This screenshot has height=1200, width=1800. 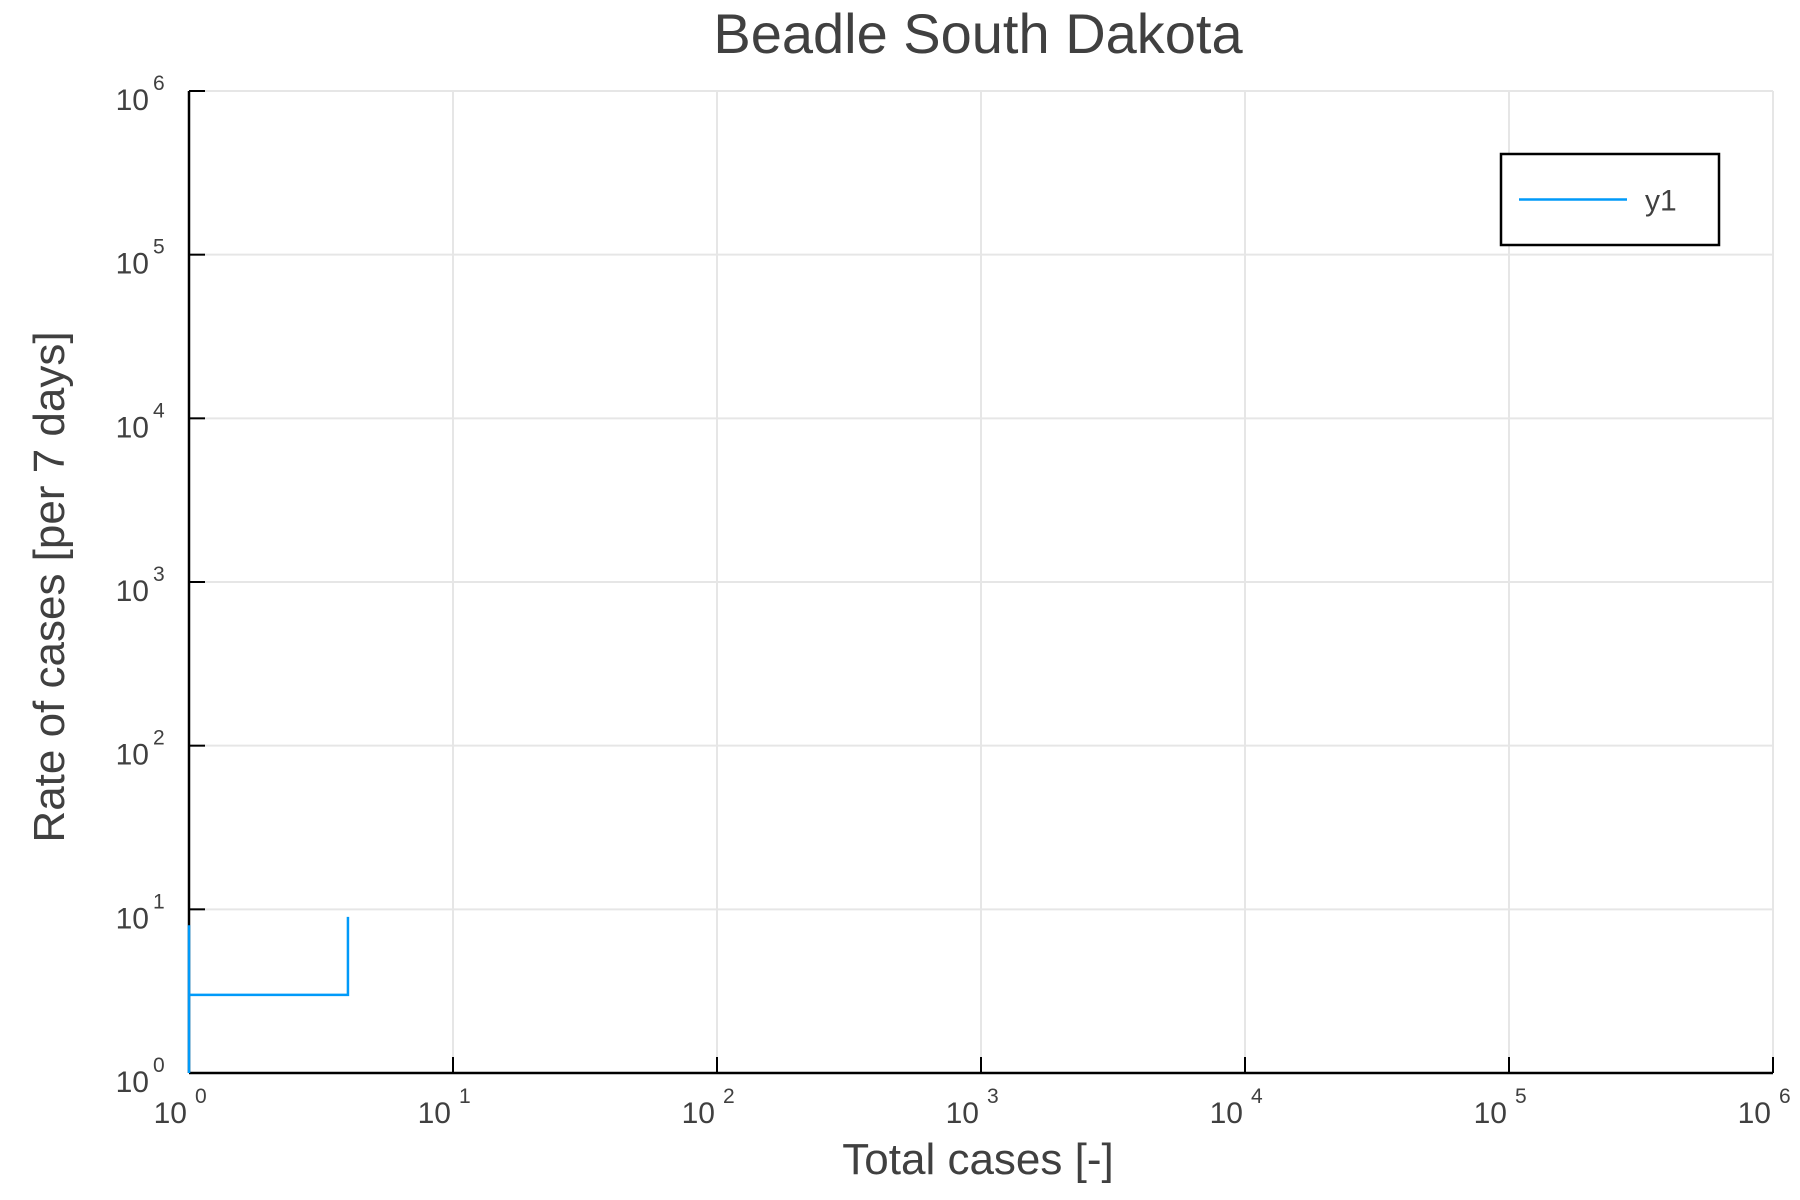 I want to click on chart-title: Beadle South Dakota, so click(x=978, y=33).